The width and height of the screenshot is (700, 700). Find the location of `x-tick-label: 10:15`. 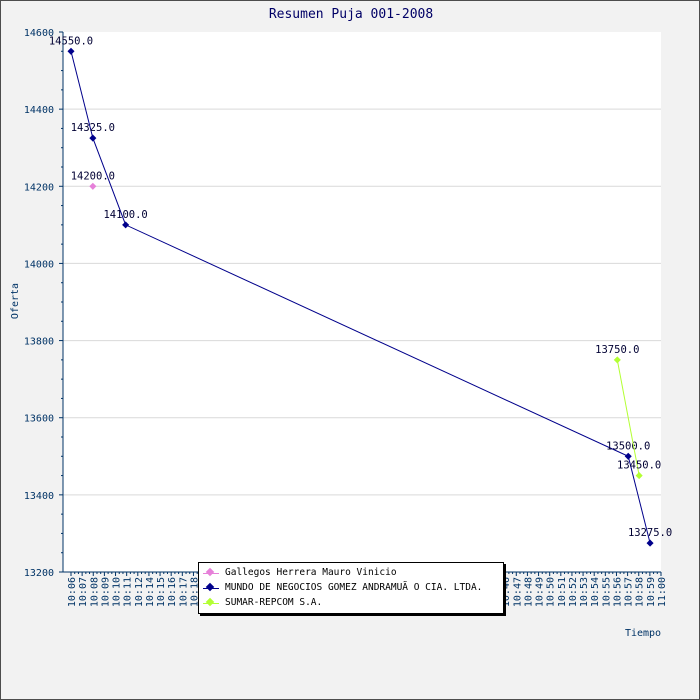

x-tick-label: 10:15 is located at coordinates (161, 592).